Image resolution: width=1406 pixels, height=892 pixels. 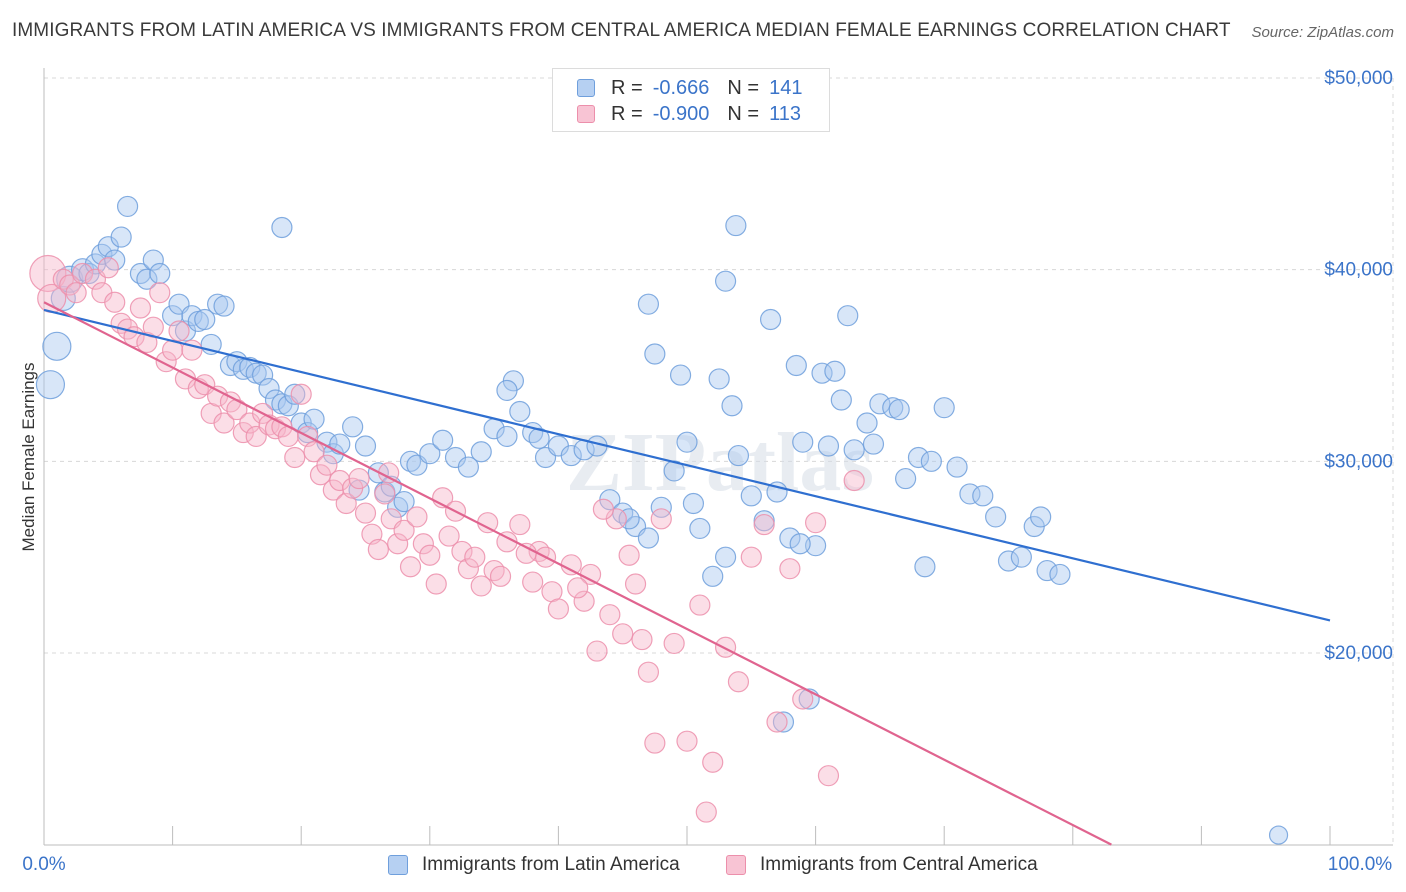 What do you see at coordinates (707, 864) in the screenshot?
I see `x-tick-labels: 0.0% 100.0%` at bounding box center [707, 864].